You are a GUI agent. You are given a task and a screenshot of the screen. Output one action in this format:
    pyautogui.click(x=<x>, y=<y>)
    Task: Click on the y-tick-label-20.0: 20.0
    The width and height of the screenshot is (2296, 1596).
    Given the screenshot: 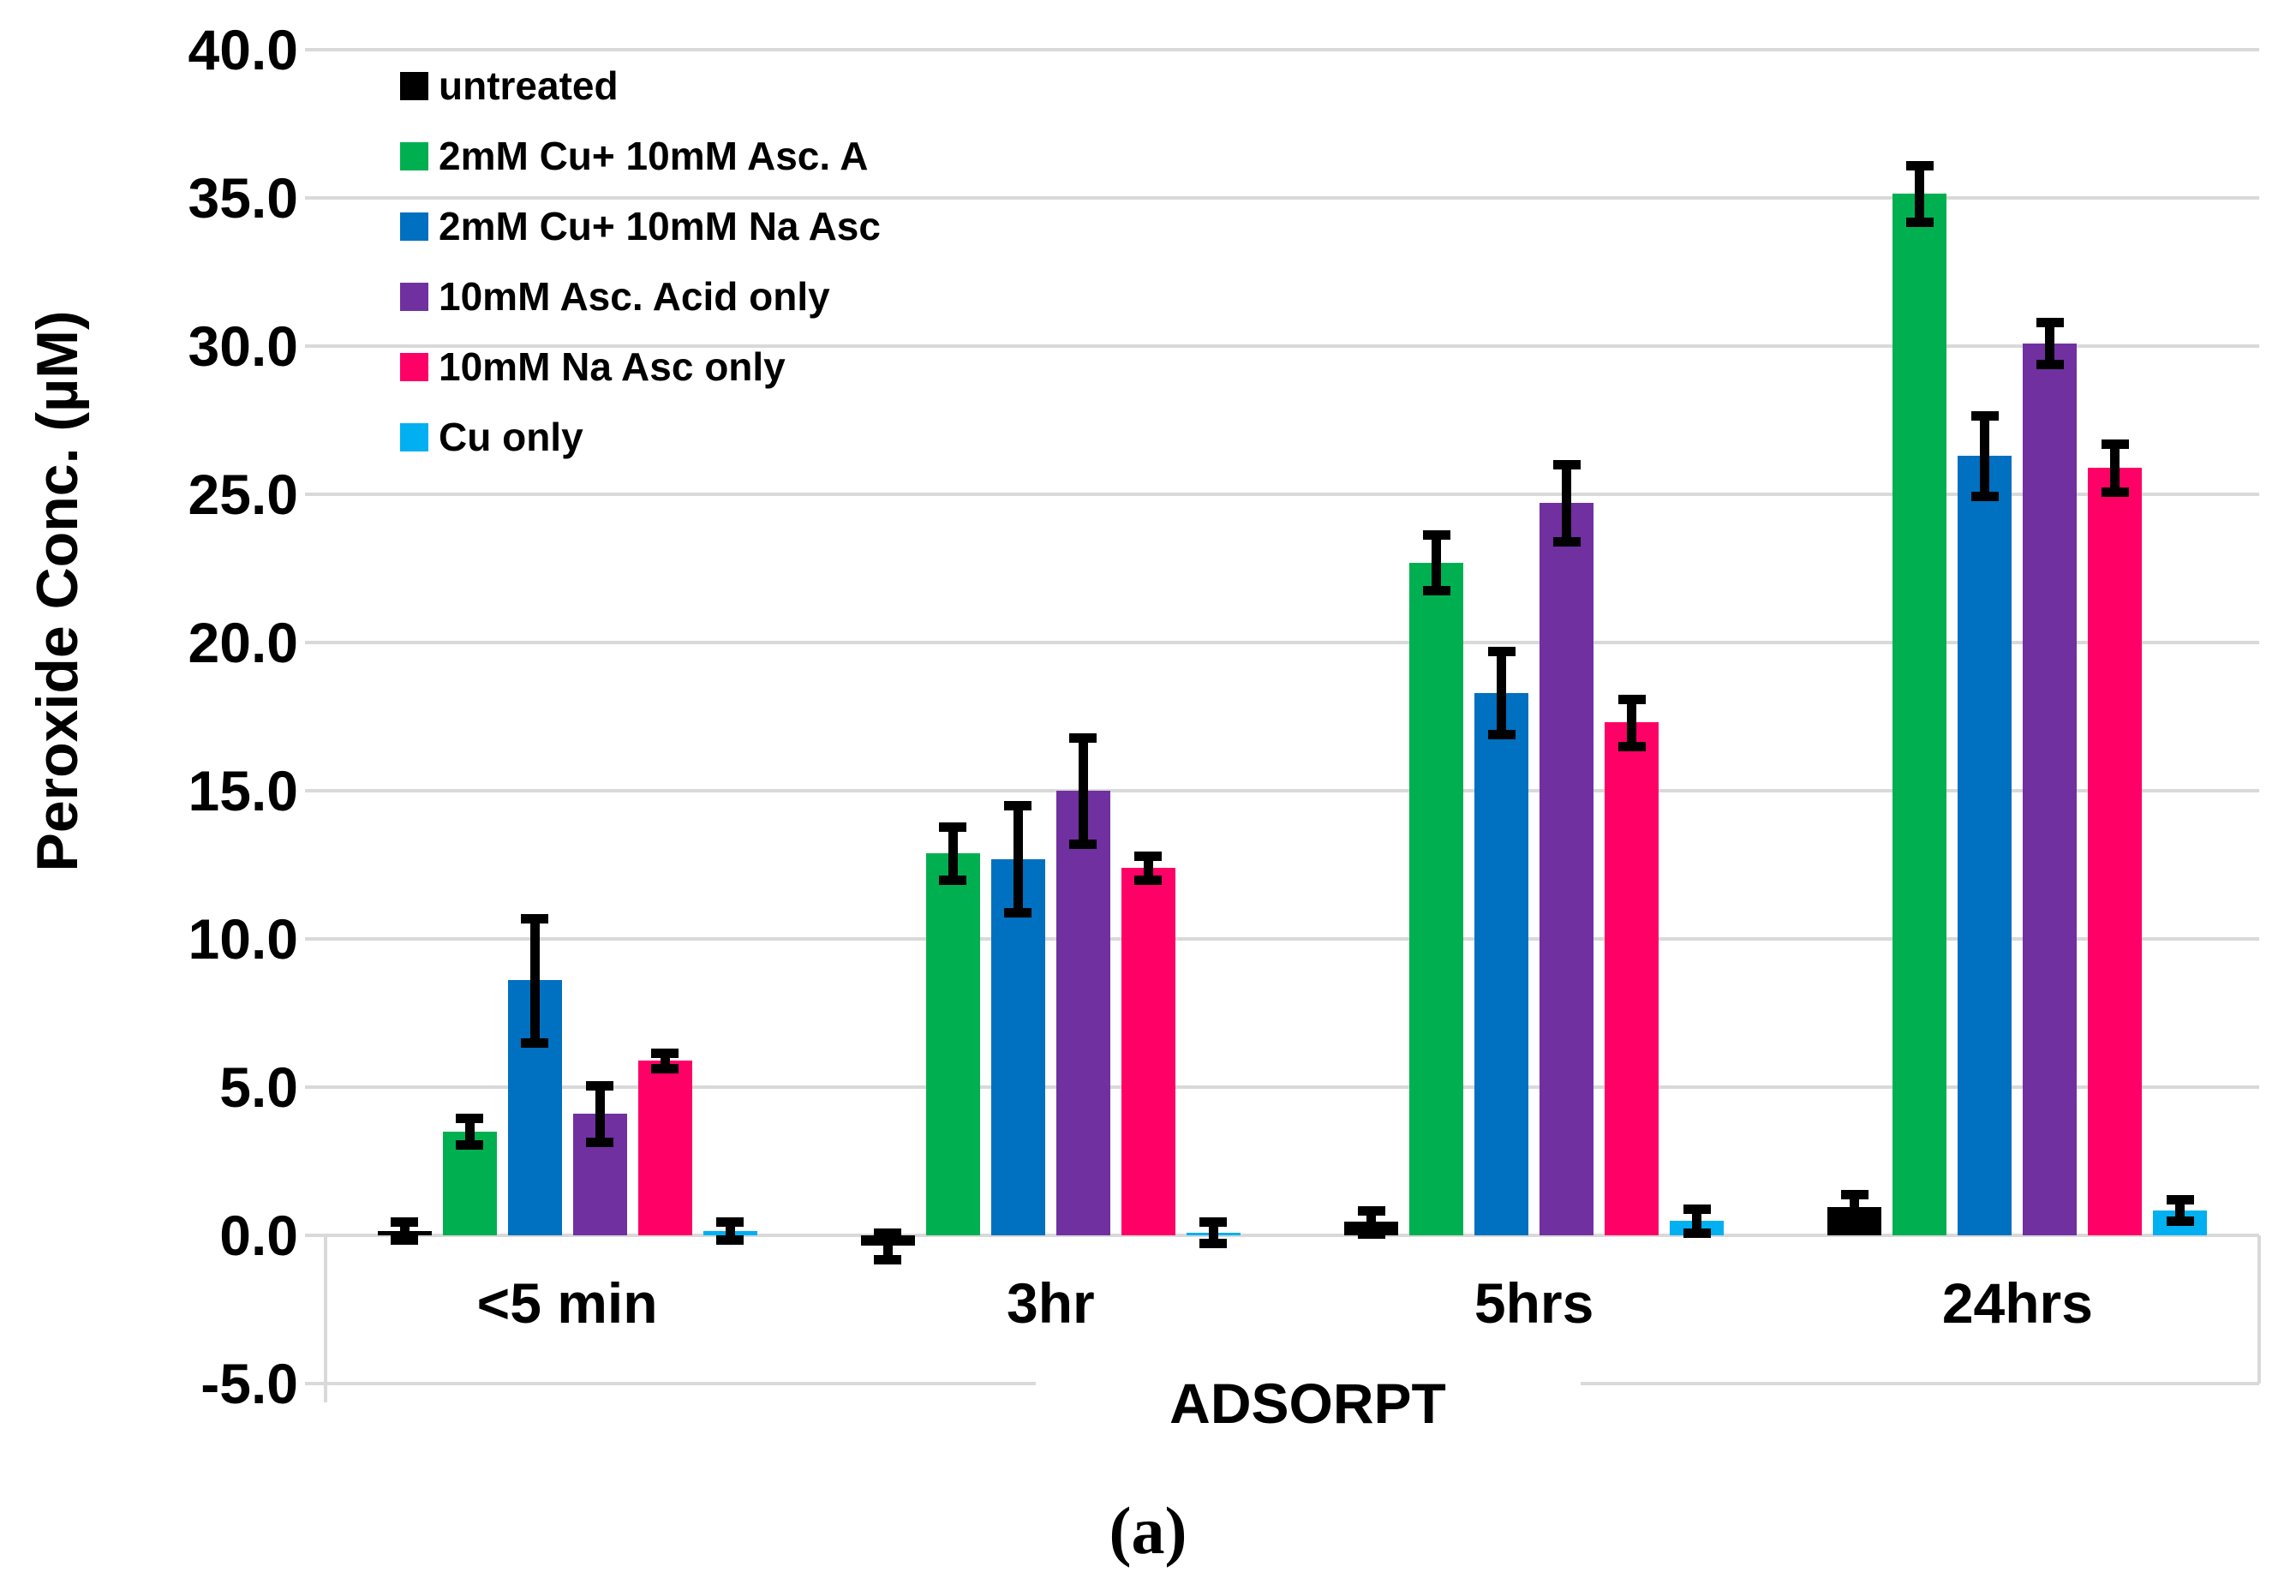 What is the action you would take?
    pyautogui.click(x=243, y=643)
    